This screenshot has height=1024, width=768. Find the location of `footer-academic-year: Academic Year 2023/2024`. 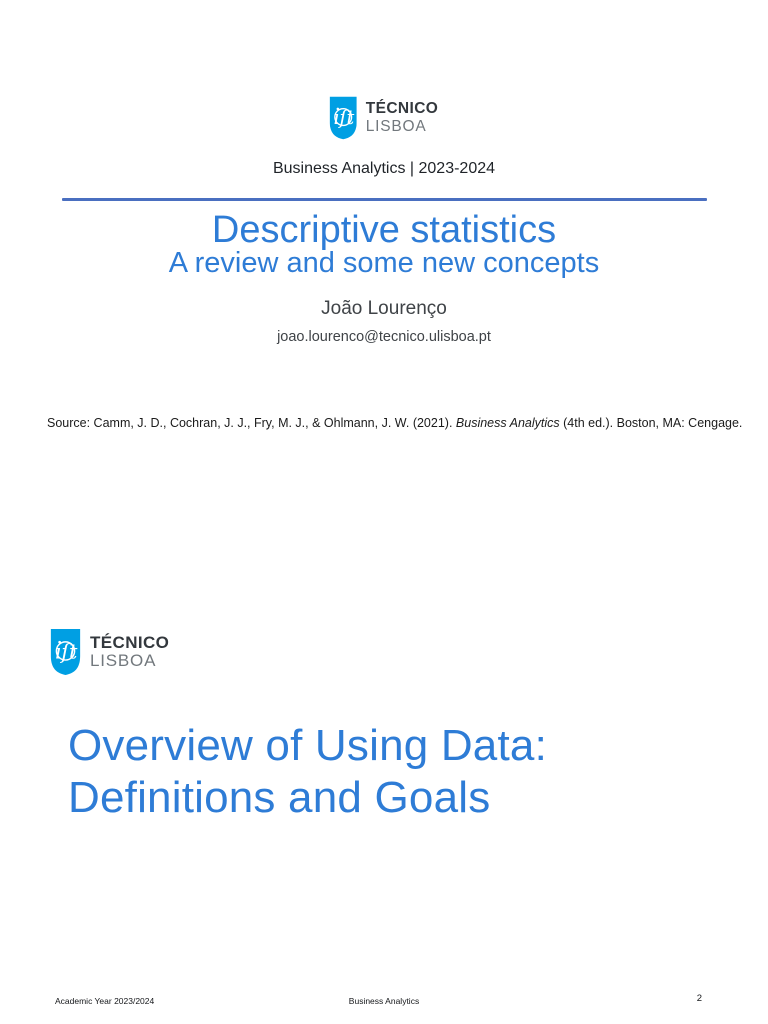

footer-academic-year: Academic Year 2023/2024 is located at coordinates (105, 1001).